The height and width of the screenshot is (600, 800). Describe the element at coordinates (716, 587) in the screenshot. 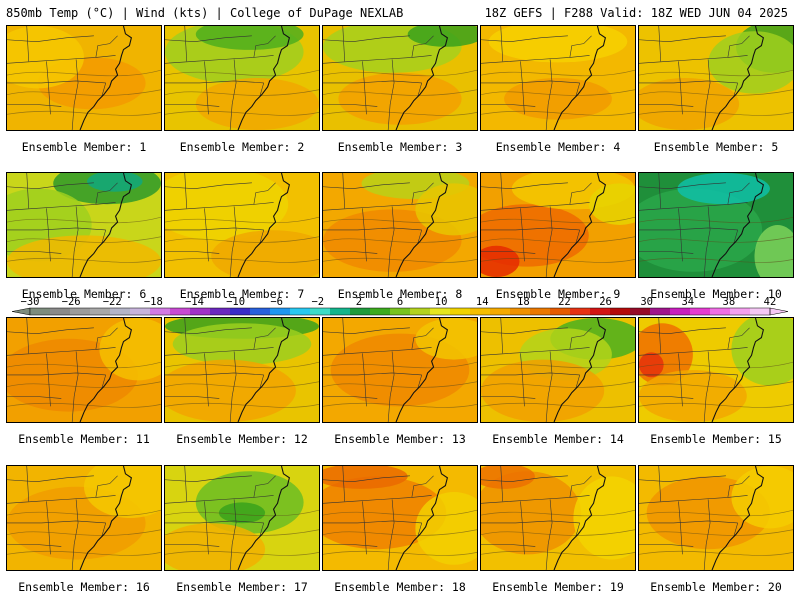

I see `ensemble-member-label: Ensemble Member: 20` at that location.